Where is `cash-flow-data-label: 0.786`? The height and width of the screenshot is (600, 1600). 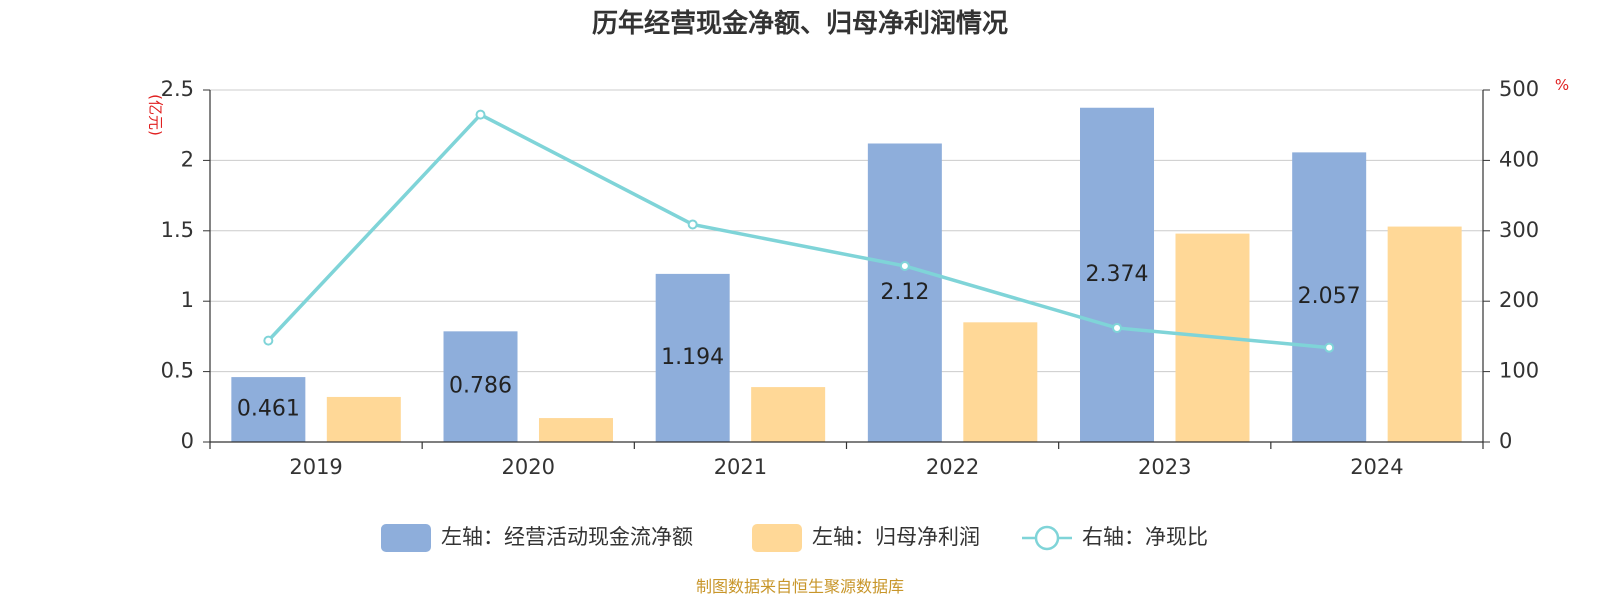
cash-flow-data-label: 0.786 is located at coordinates (480, 386).